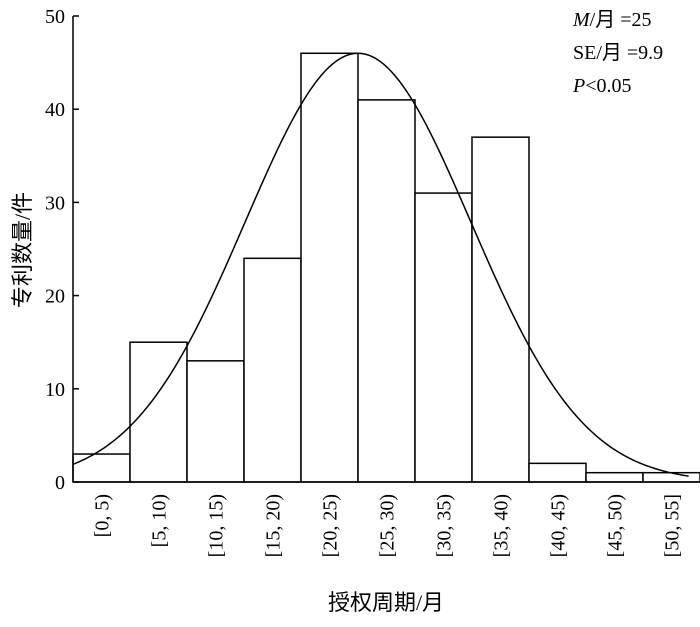 The width and height of the screenshot is (700, 627). I want to click on x-tick-label: [5, 10), so click(160, 520).